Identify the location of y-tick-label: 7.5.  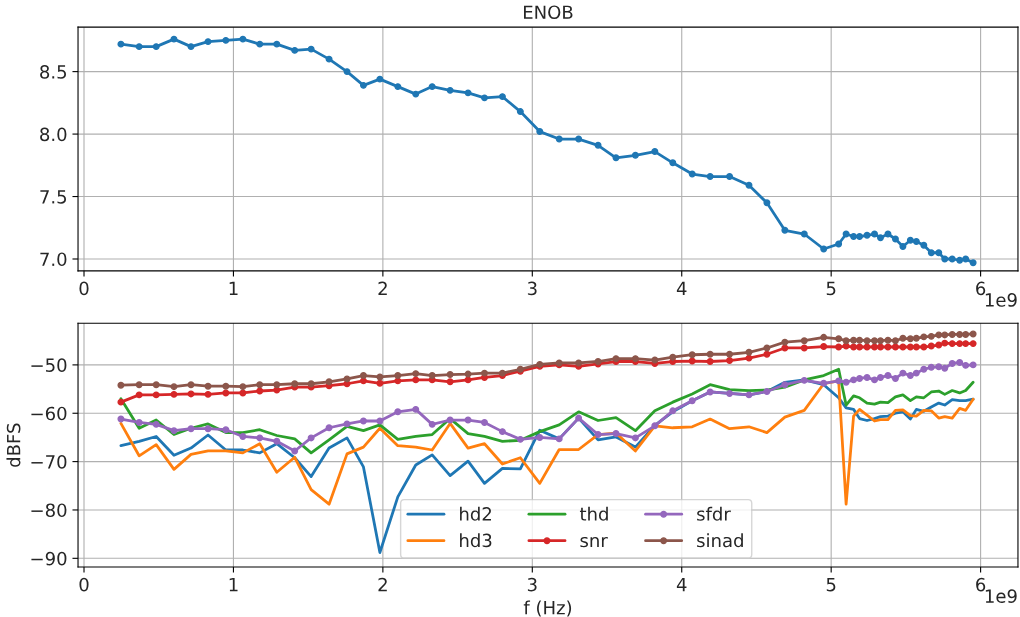
(53, 197).